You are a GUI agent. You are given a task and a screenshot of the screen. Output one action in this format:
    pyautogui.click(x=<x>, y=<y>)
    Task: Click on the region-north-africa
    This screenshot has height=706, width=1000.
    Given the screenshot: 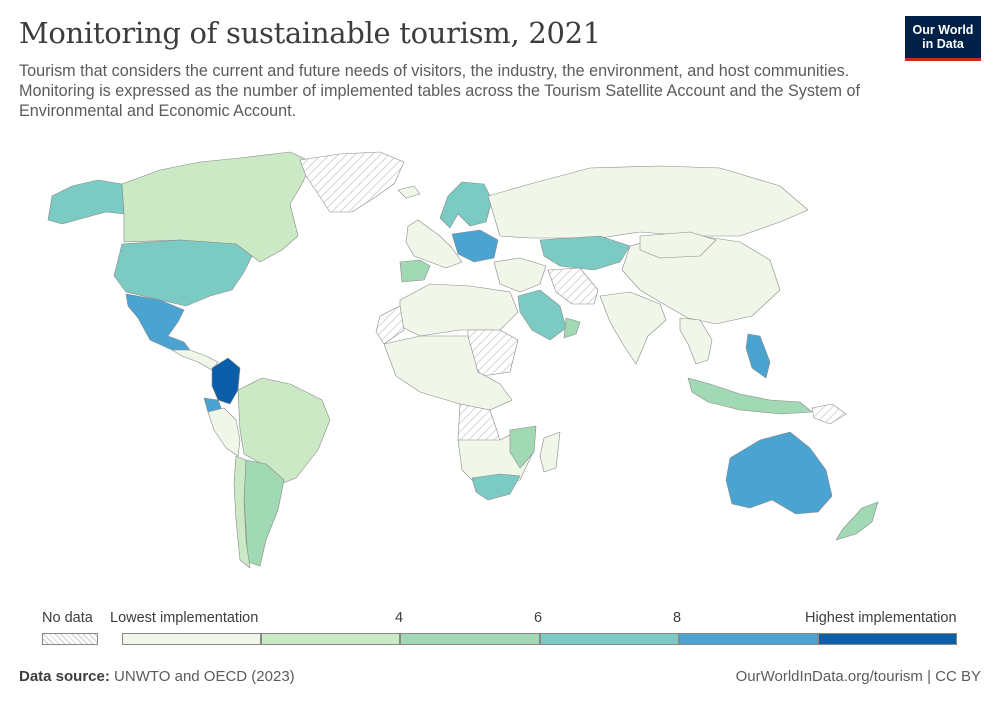 What is the action you would take?
    pyautogui.click(x=459, y=310)
    